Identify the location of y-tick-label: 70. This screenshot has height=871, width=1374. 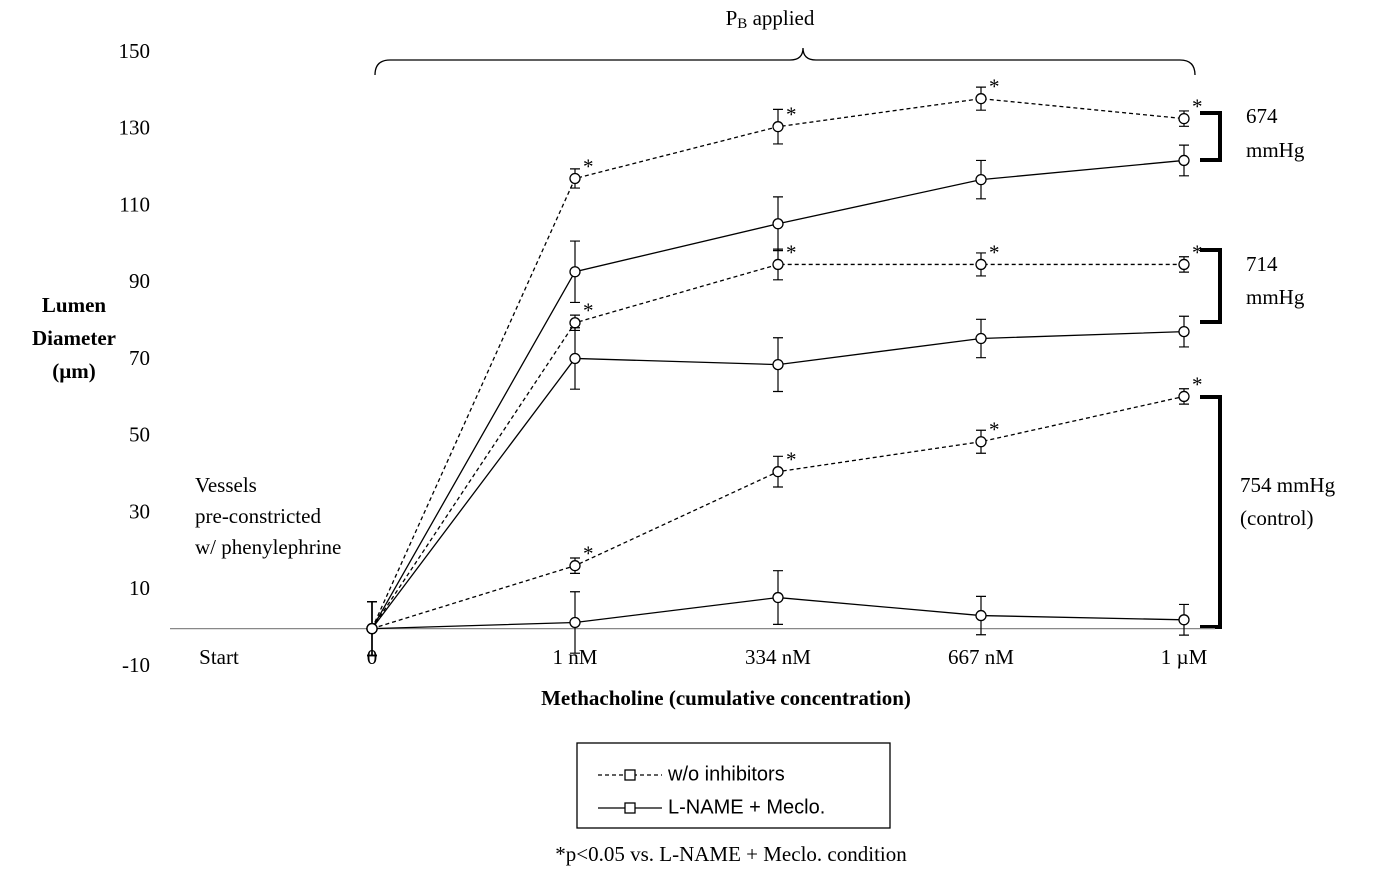
(139, 358).